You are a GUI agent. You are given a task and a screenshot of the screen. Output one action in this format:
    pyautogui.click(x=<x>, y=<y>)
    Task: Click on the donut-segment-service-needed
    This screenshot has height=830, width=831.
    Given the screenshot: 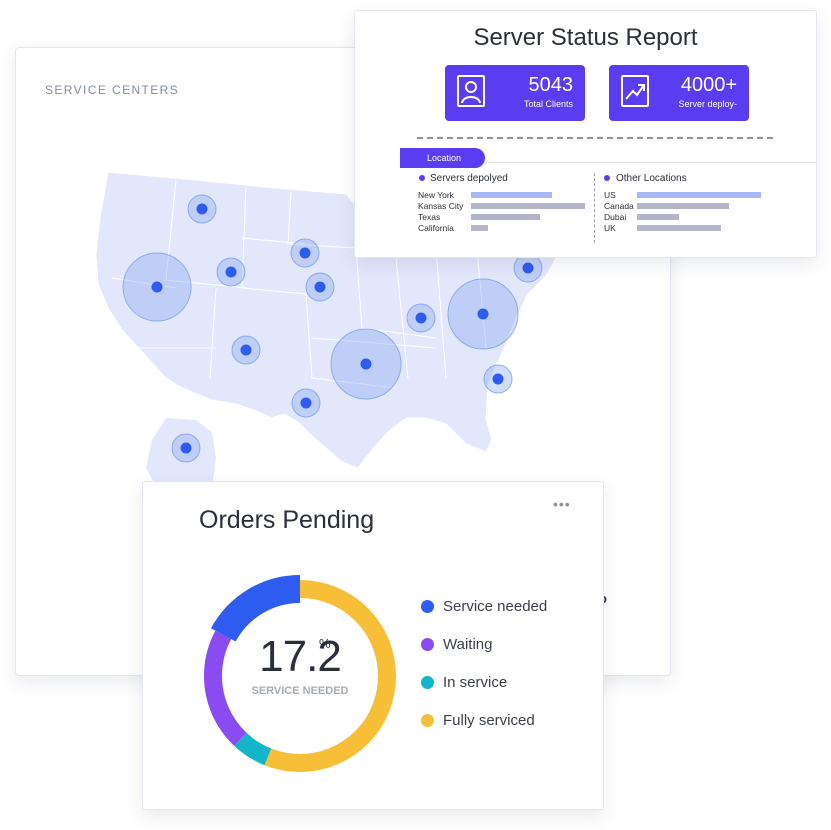 What is the action you would take?
    pyautogui.click(x=300, y=676)
    